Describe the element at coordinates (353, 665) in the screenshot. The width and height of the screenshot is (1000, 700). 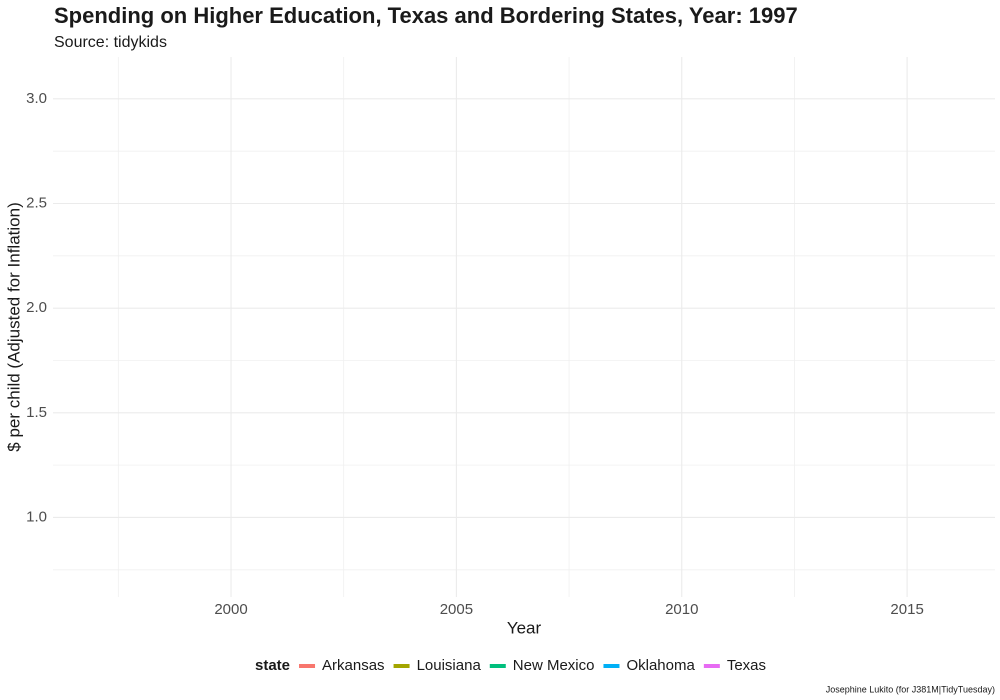
I see `legend-label: Arkansas` at that location.